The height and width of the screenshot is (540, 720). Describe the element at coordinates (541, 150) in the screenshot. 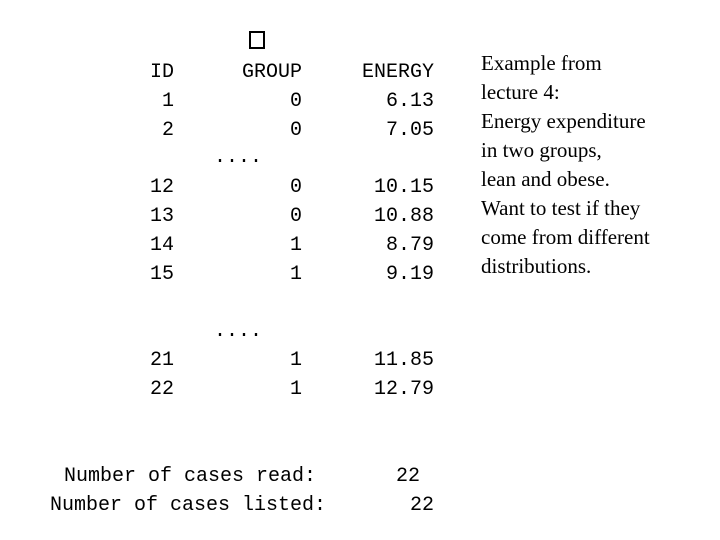

I see `note-line: in two groups,` at that location.